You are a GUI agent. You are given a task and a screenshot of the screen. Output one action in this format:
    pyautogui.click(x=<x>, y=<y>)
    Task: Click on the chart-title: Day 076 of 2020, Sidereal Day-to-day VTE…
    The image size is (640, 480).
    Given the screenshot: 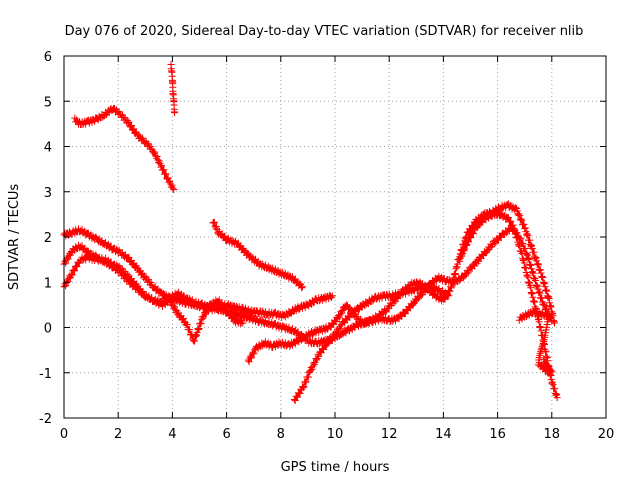 What is the action you would take?
    pyautogui.click(x=324, y=31)
    